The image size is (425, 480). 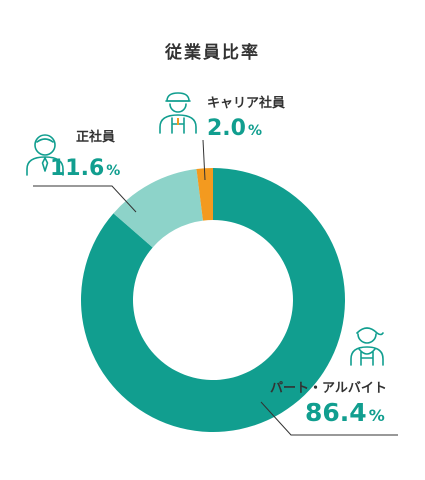 I want to click on slice-full-time, so click(x=158, y=208).